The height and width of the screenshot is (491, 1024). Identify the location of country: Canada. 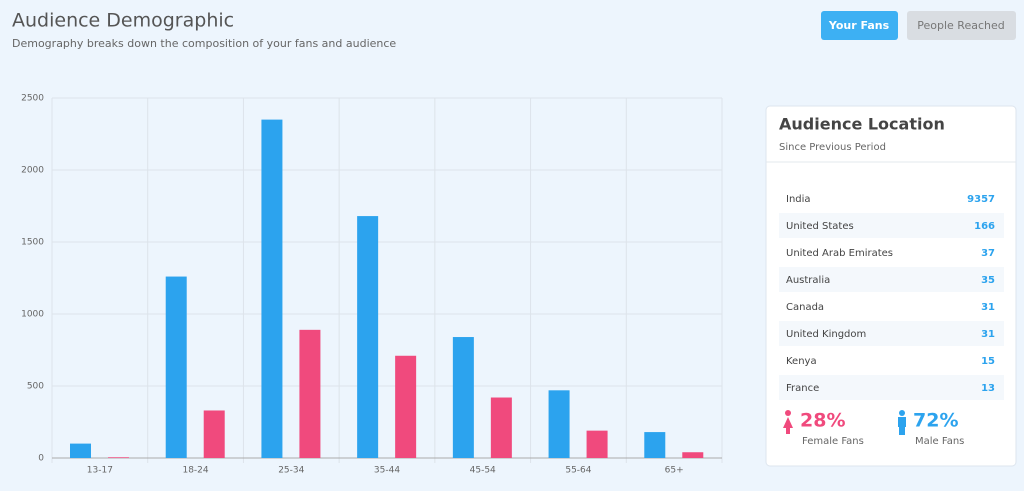
(805, 307).